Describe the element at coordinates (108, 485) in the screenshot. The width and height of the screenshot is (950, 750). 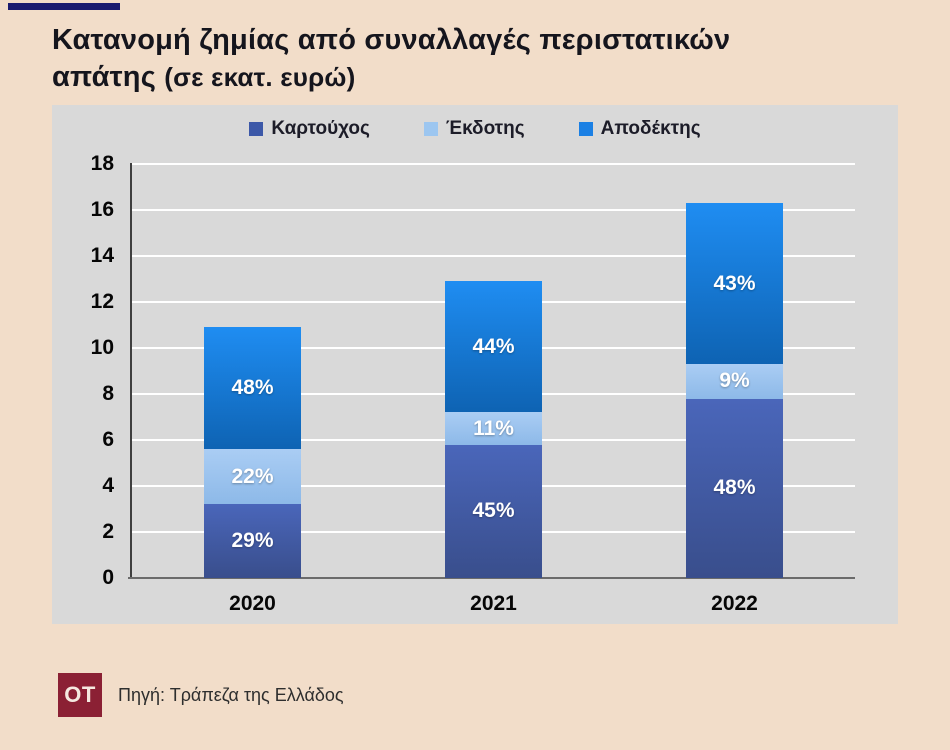
I see `y-axis-tick-4: 4` at that location.